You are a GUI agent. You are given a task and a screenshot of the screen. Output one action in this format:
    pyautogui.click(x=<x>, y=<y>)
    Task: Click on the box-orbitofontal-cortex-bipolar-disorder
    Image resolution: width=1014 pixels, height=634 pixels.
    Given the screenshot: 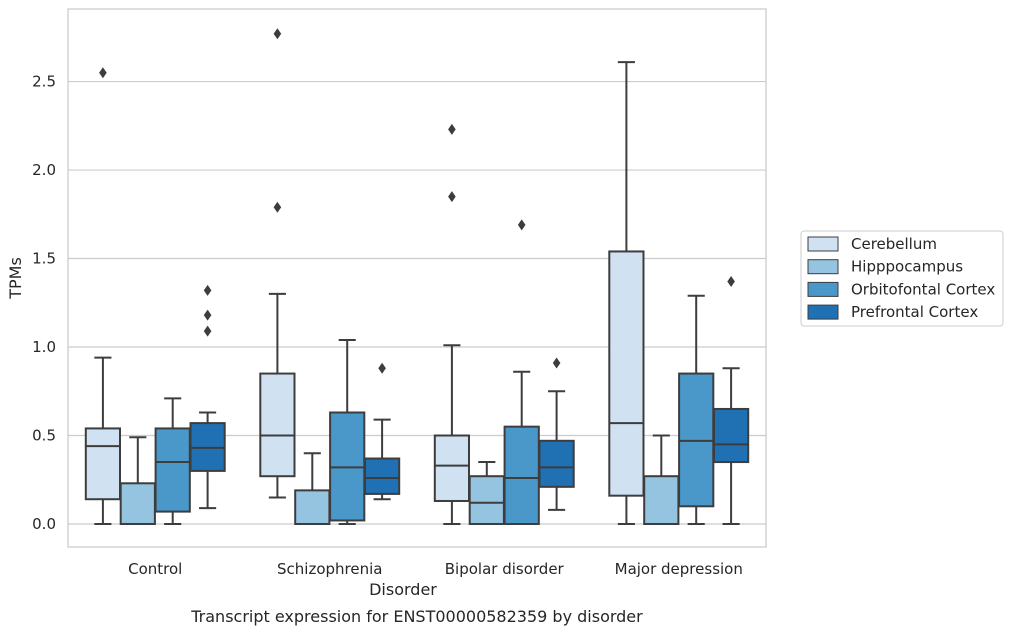 What is the action you would take?
    pyautogui.click(x=521, y=372)
    